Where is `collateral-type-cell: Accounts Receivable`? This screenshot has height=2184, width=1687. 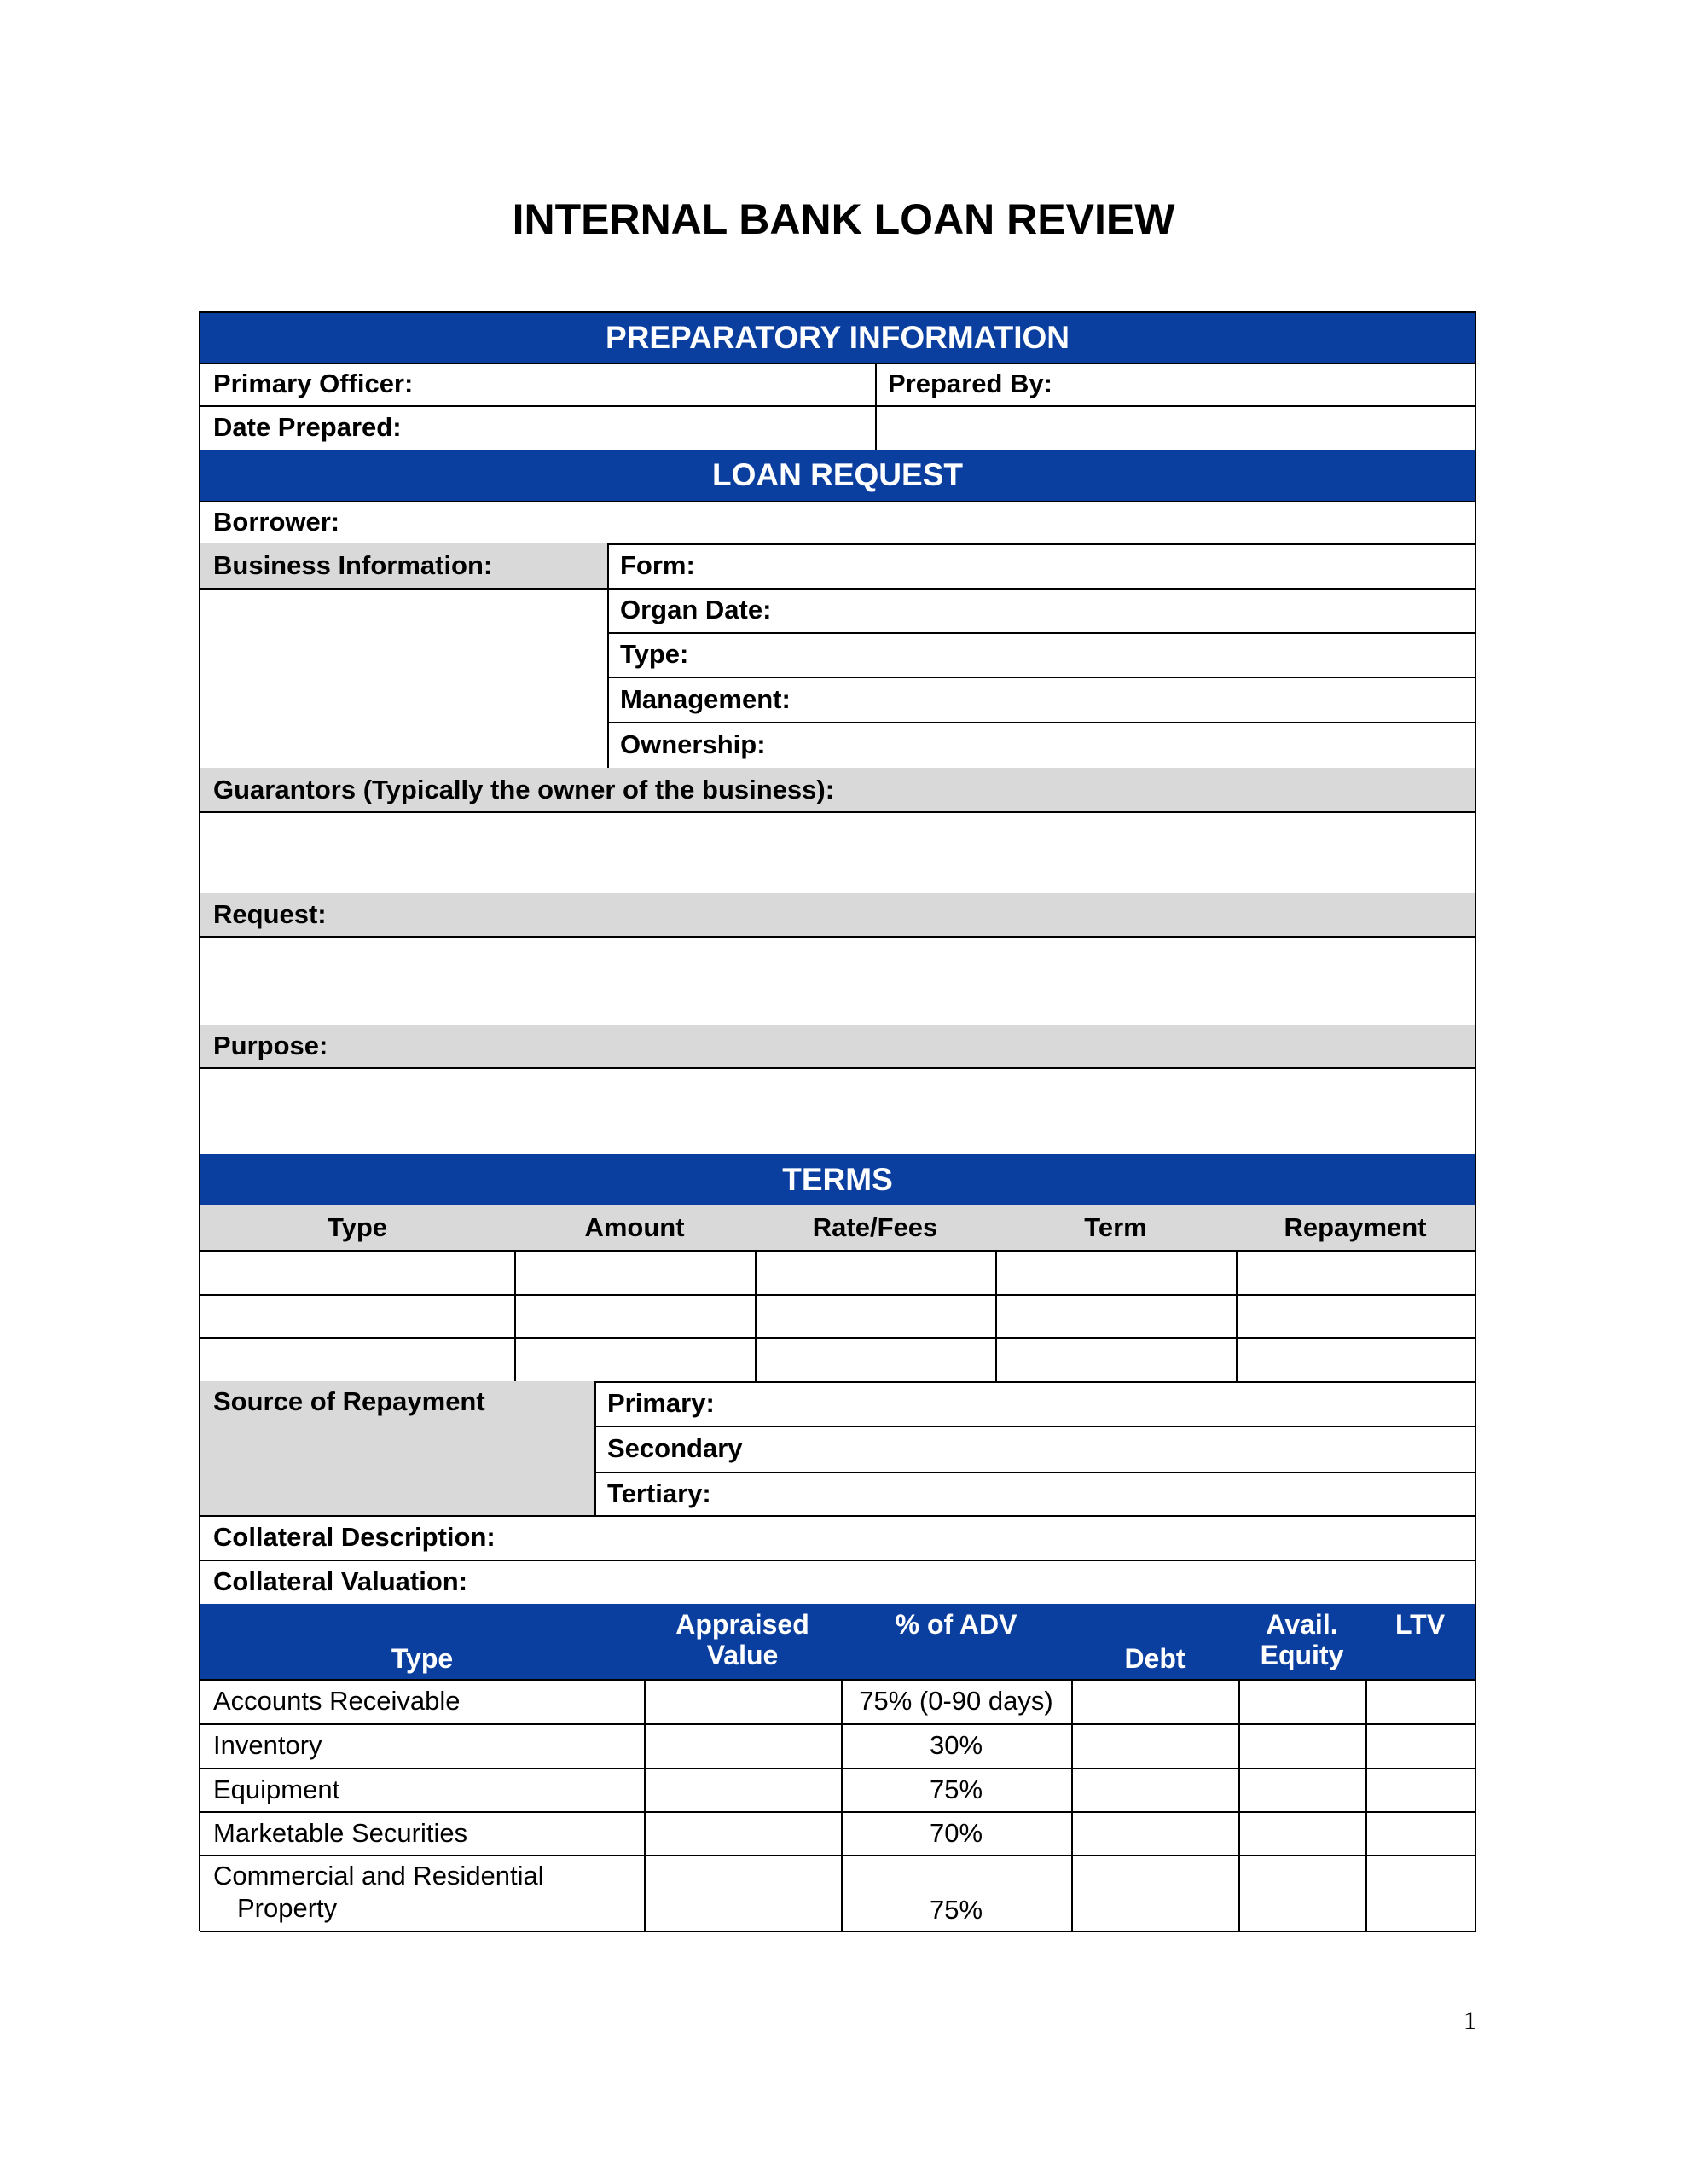
collateral-type-cell: Accounts Receivable is located at coordinates (423, 1702).